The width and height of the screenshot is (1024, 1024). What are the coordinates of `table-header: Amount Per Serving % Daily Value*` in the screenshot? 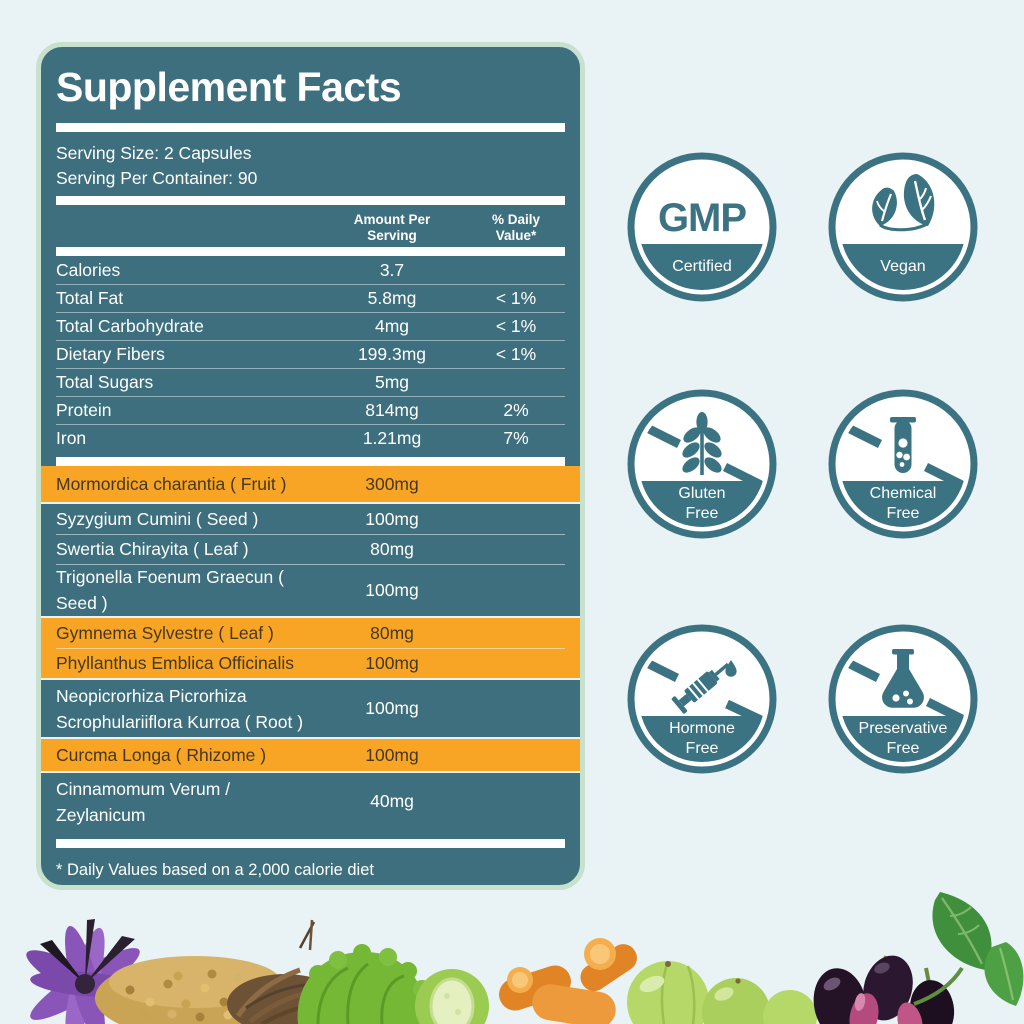 It's located at (310, 228).